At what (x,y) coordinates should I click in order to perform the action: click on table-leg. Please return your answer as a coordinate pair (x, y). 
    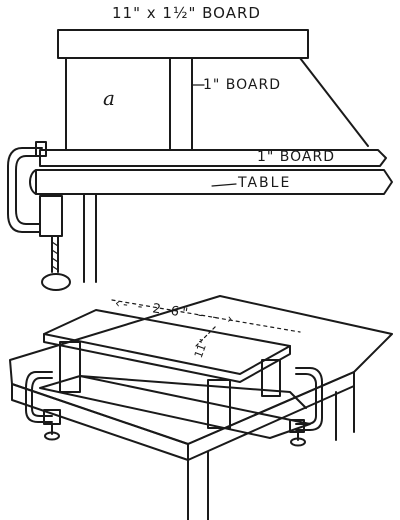
    Looking at the image, I should click on (90, 238).